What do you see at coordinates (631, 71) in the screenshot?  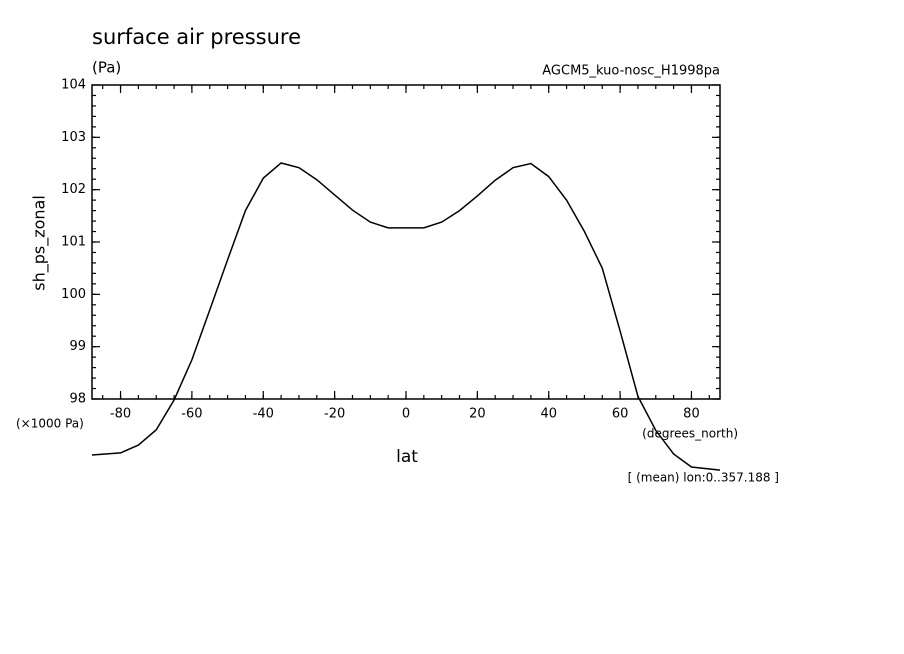 I see `model-label: AGCM5_kuo-nosc_H1998pa` at bounding box center [631, 71].